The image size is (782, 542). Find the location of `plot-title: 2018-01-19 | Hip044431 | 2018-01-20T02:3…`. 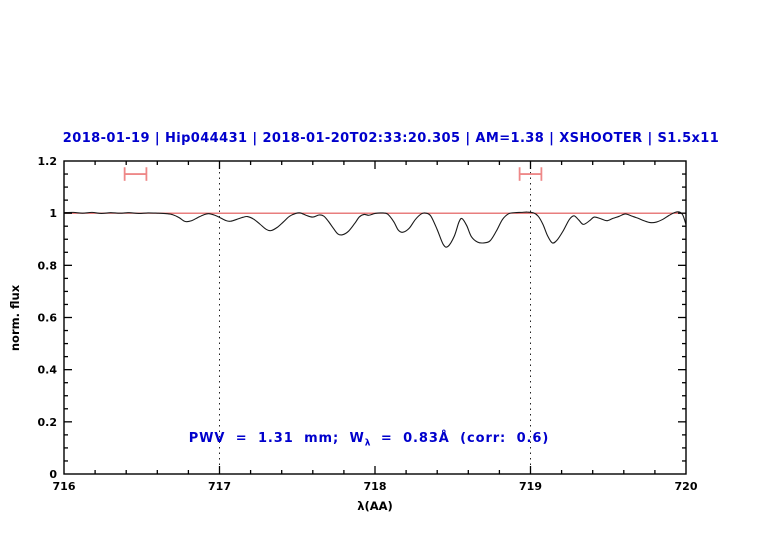

plot-title: 2018-01-19 | Hip044431 | 2018-01-20T02:3… is located at coordinates (391, 138).